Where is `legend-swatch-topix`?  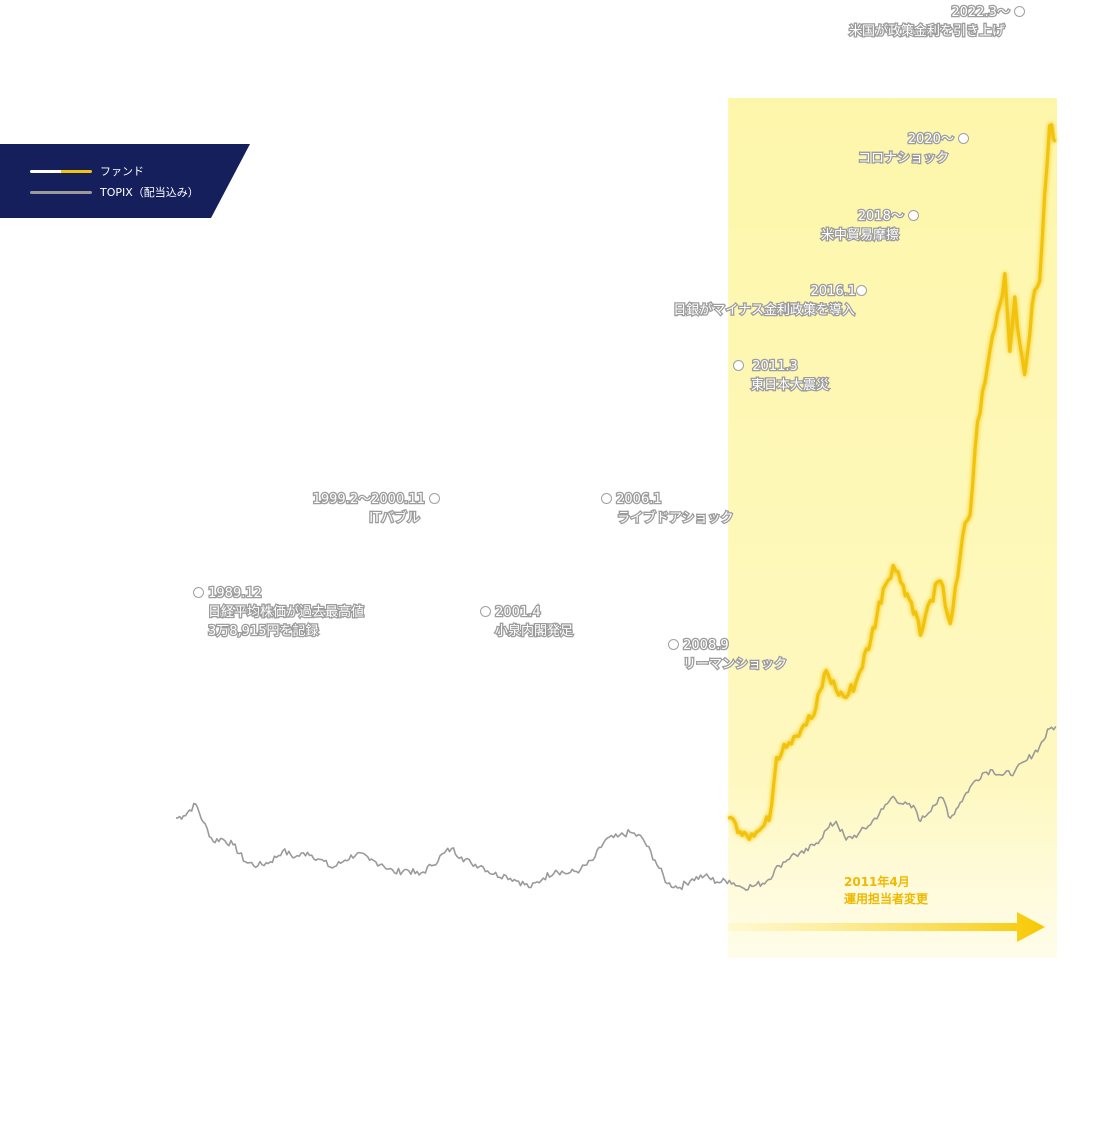 legend-swatch-topix is located at coordinates (61, 192).